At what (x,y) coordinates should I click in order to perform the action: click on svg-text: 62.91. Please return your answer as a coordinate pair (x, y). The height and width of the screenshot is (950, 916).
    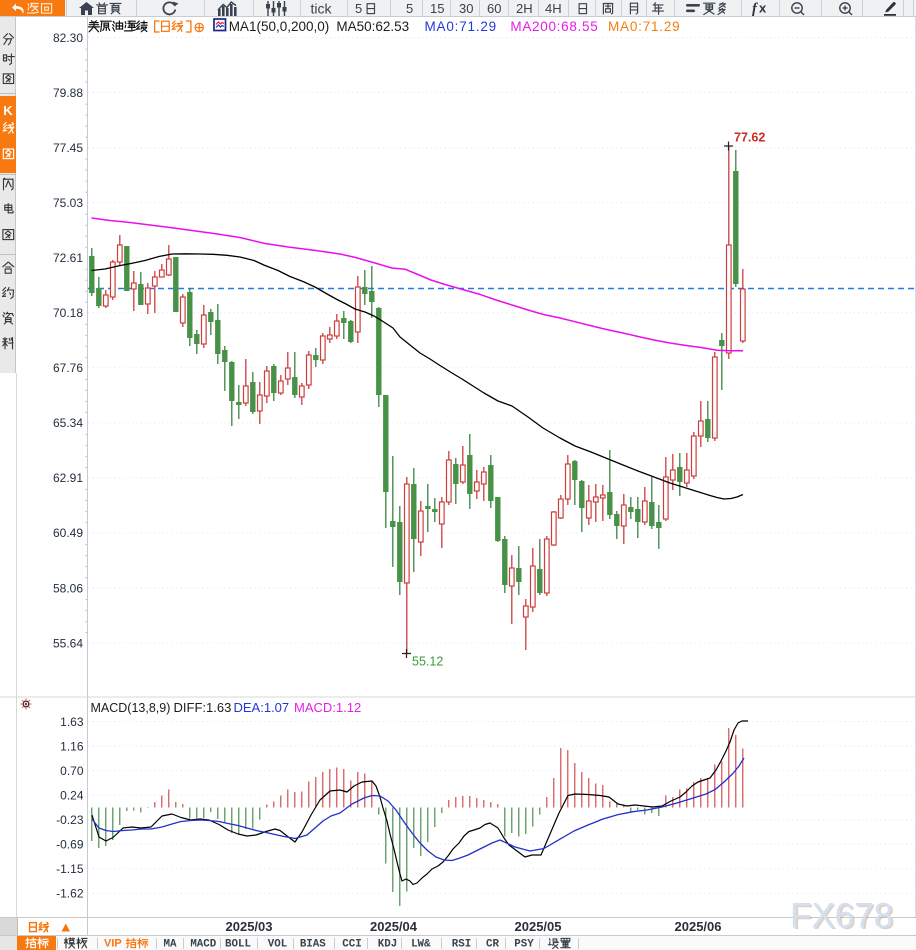
    Looking at the image, I should click on (68, 478).